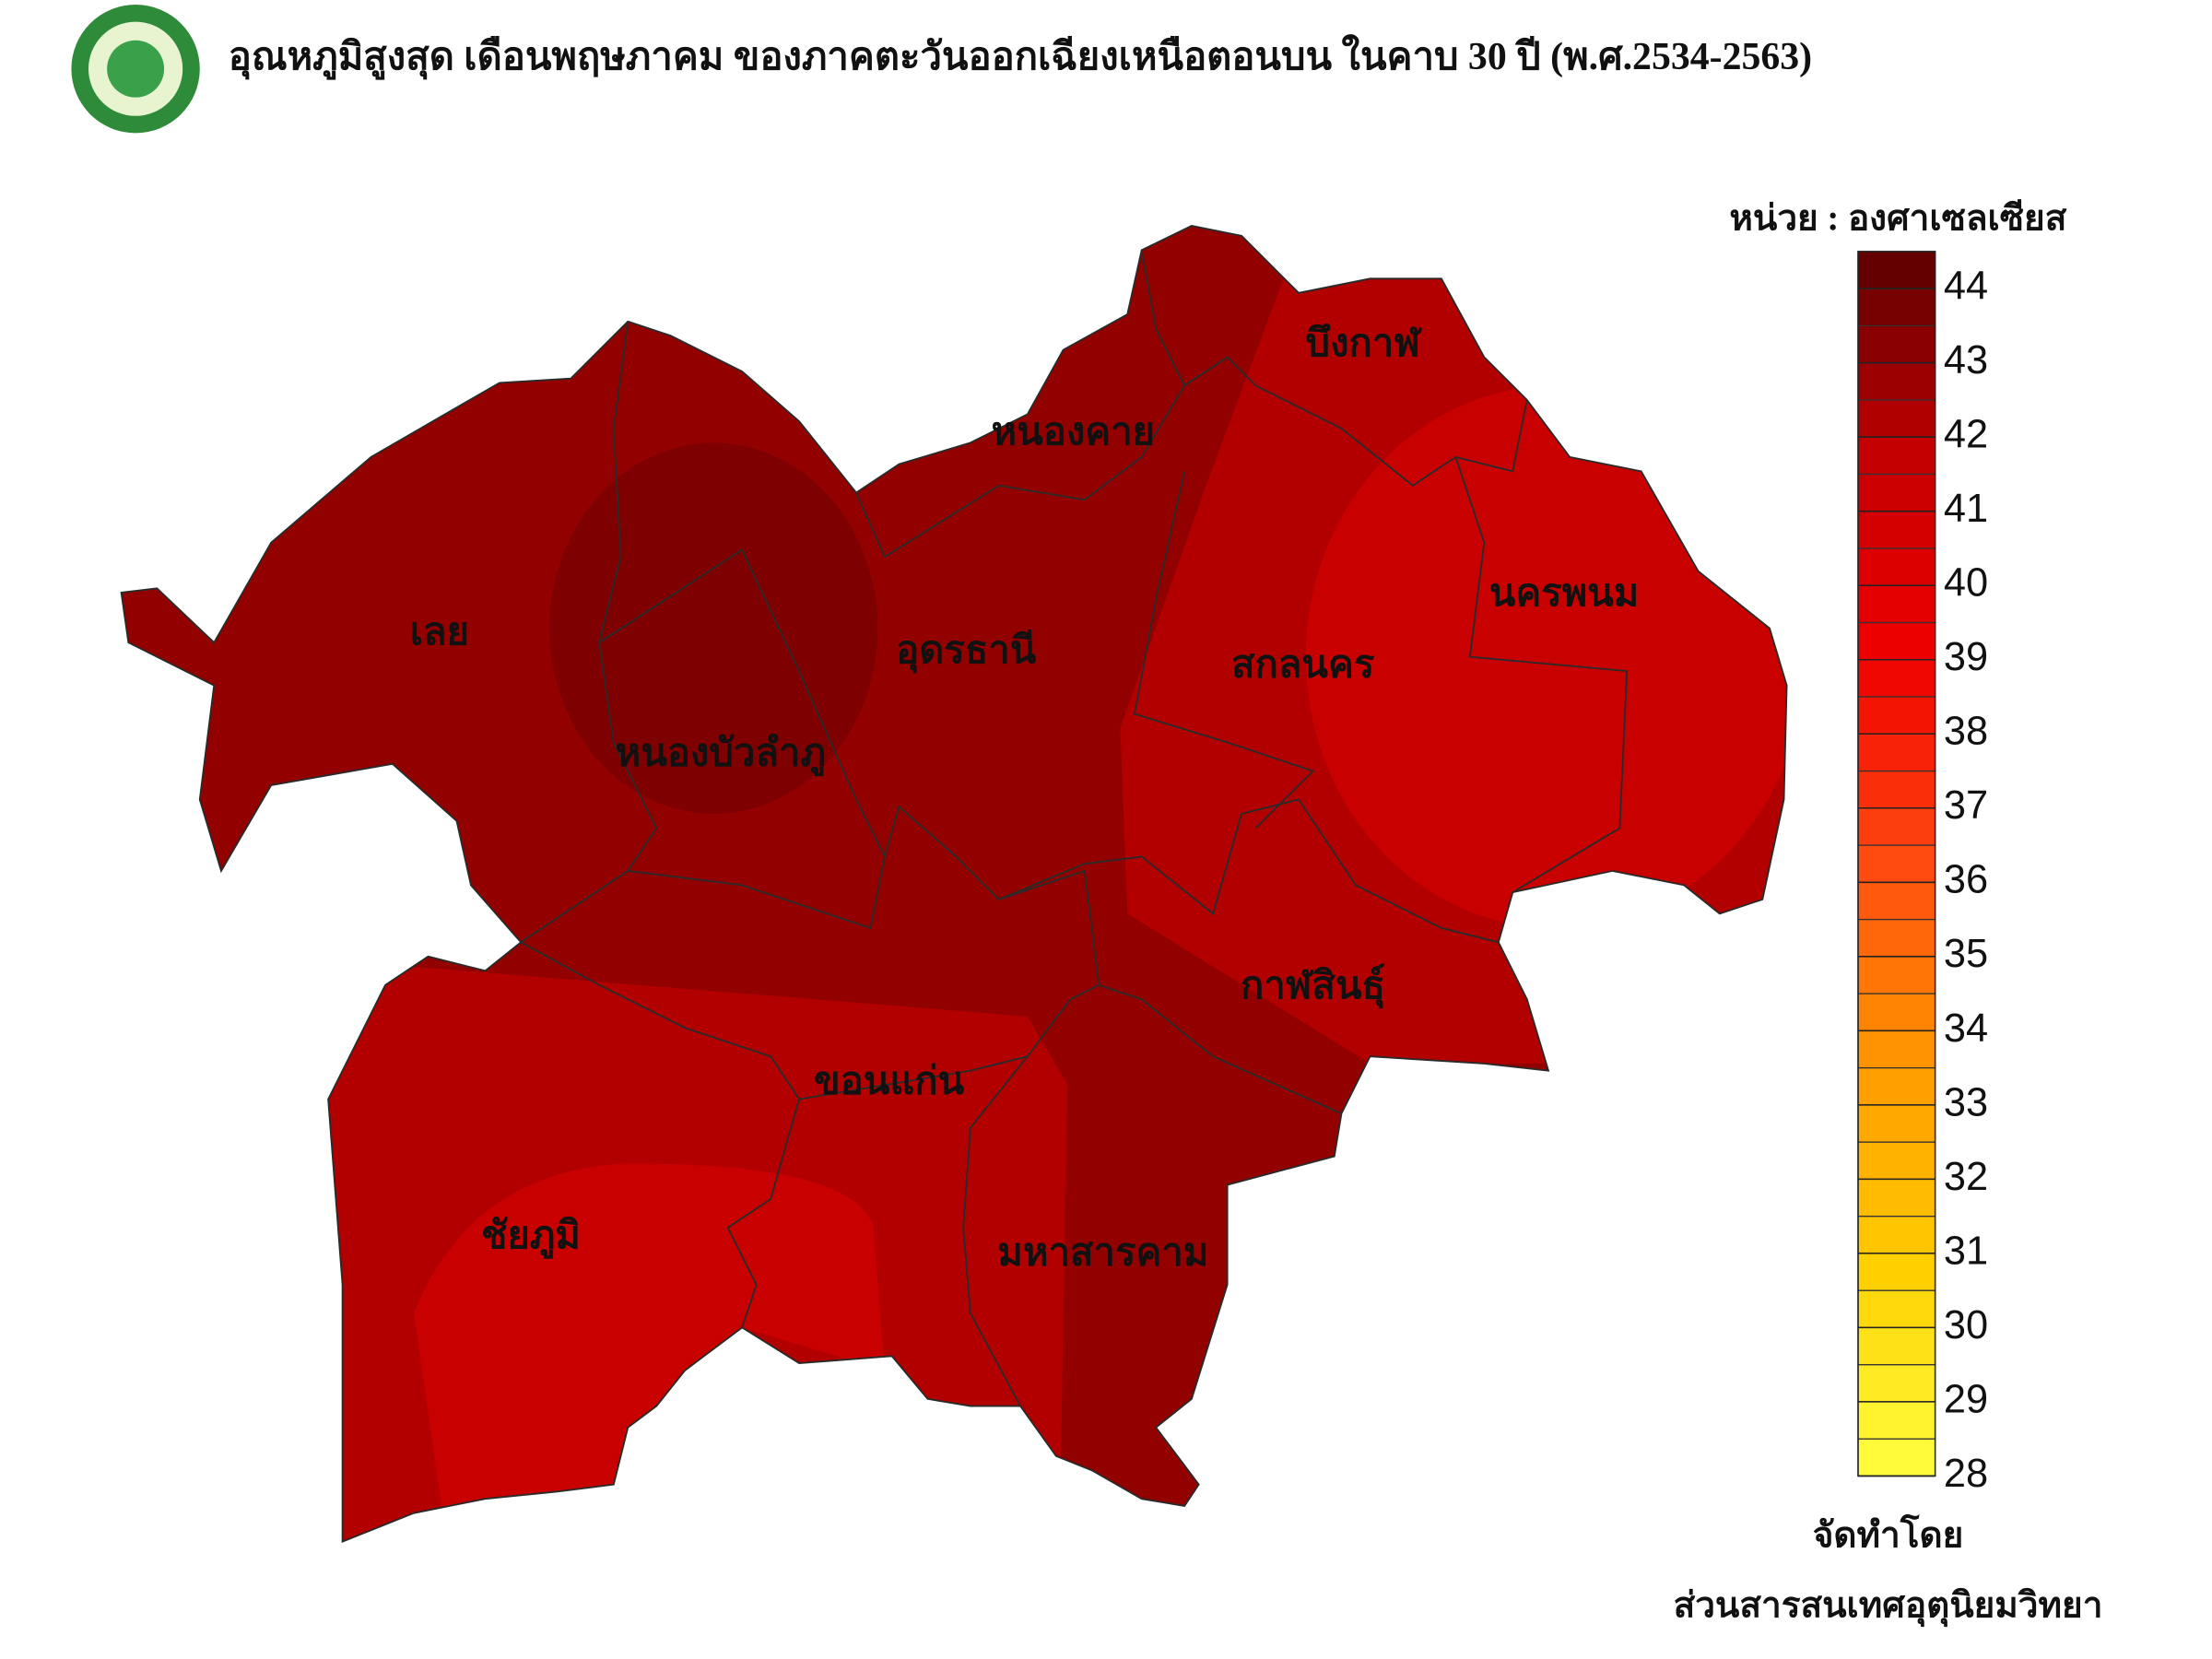 The height and width of the screenshot is (1659, 2212). Describe the element at coordinates (1966, 1028) in the screenshot. I see `legend-tick-label: 34` at that location.